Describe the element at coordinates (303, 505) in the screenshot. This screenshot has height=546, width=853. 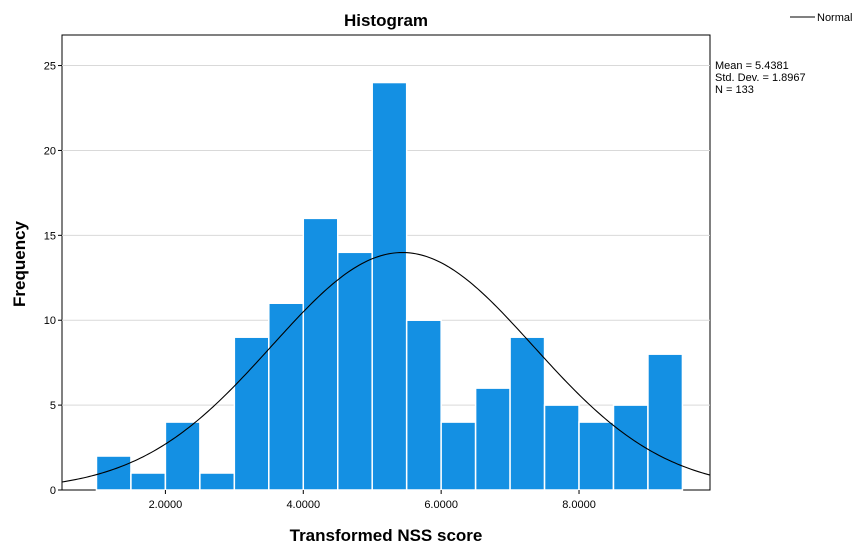
I see `x-tick-label: 4.0000` at that location.